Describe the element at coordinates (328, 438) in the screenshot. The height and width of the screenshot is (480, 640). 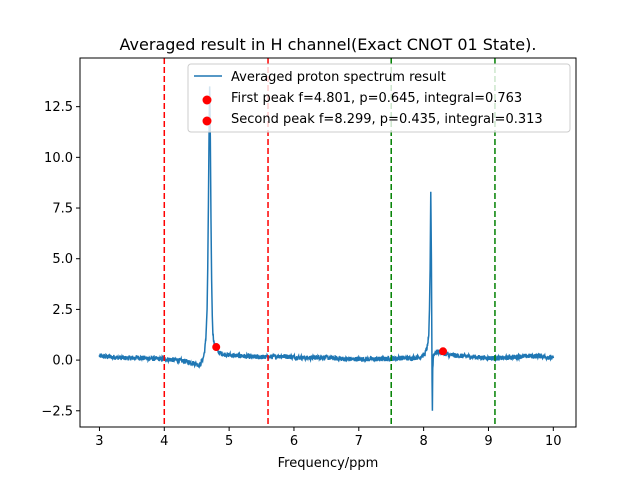
I see `x-axis: 3 4 5 6 7 8 9 10` at that location.